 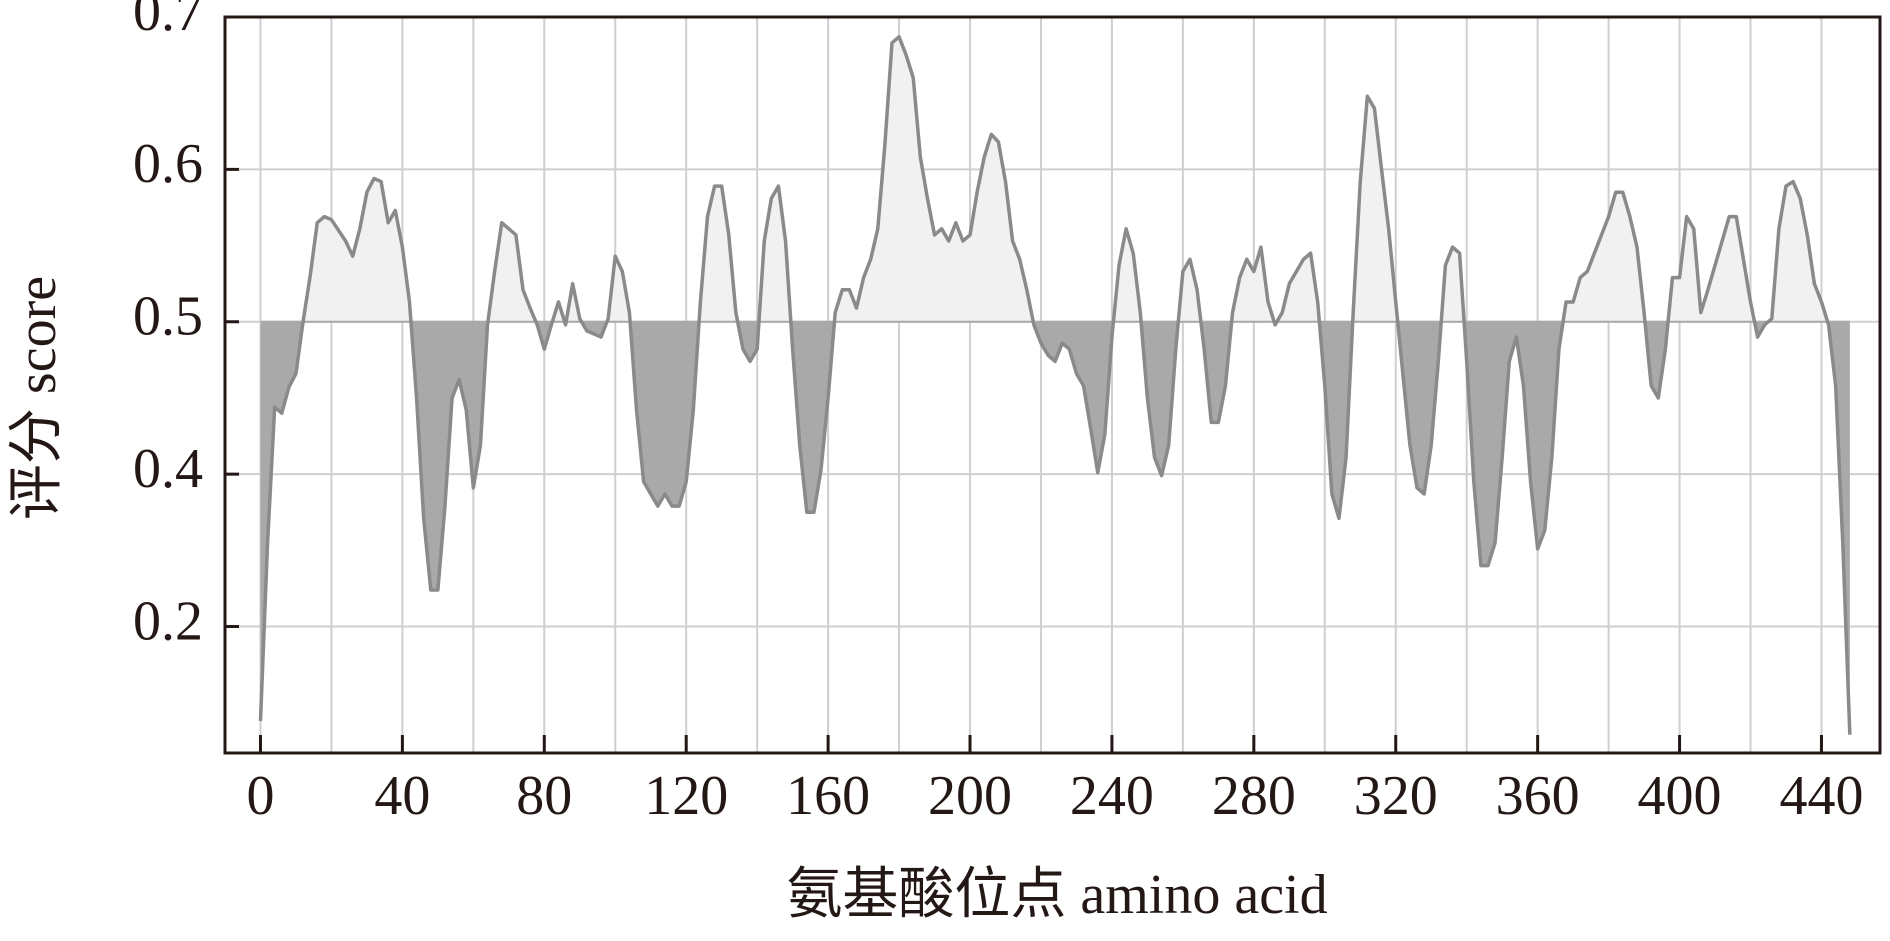 What do you see at coordinates (1254, 796) in the screenshot?
I see `x-tick-label: 280` at bounding box center [1254, 796].